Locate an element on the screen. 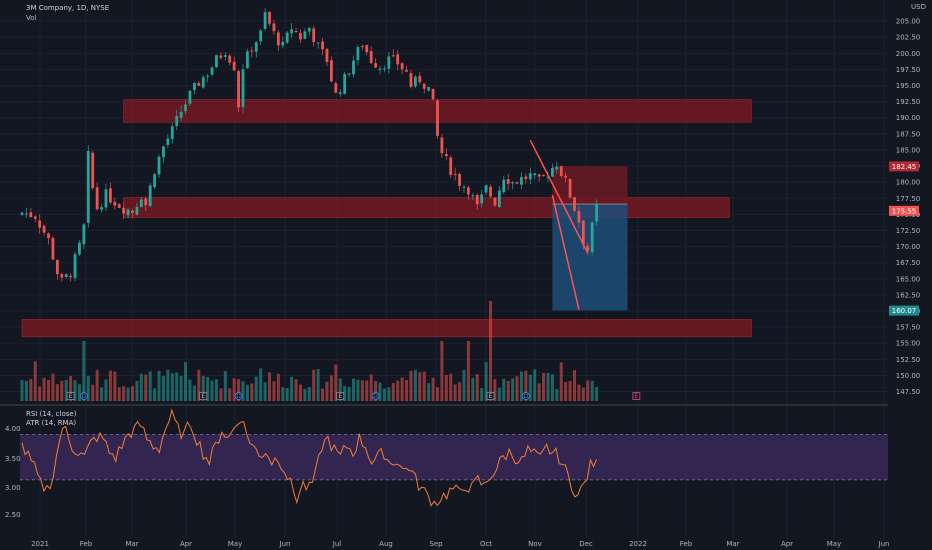  demand-zone-lower is located at coordinates (386, 328).